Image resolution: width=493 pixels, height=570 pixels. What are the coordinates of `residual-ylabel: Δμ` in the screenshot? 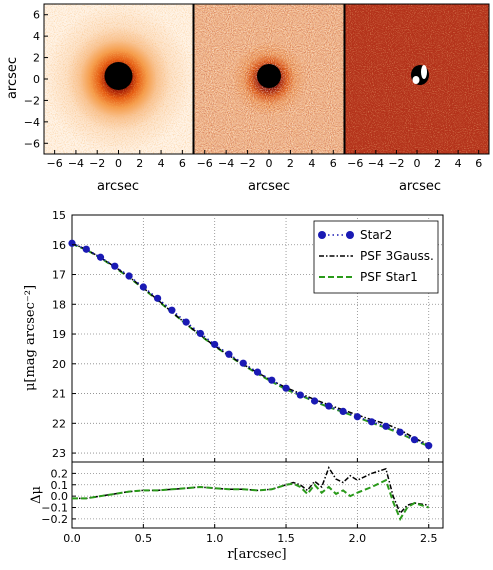 It's located at (36, 495).